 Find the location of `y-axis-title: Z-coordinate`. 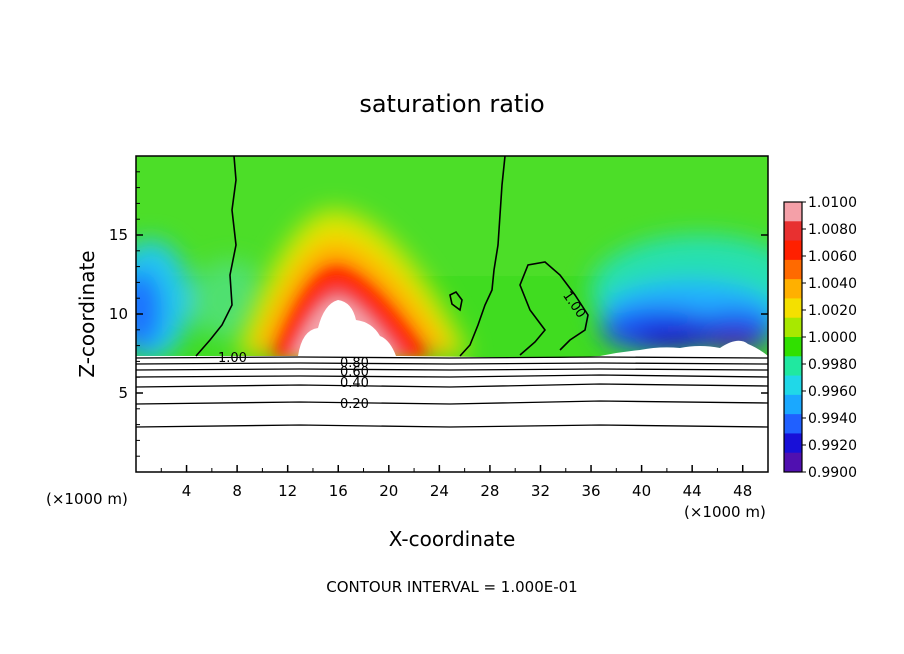

y-axis-title: Z-coordinate is located at coordinates (87, 313).